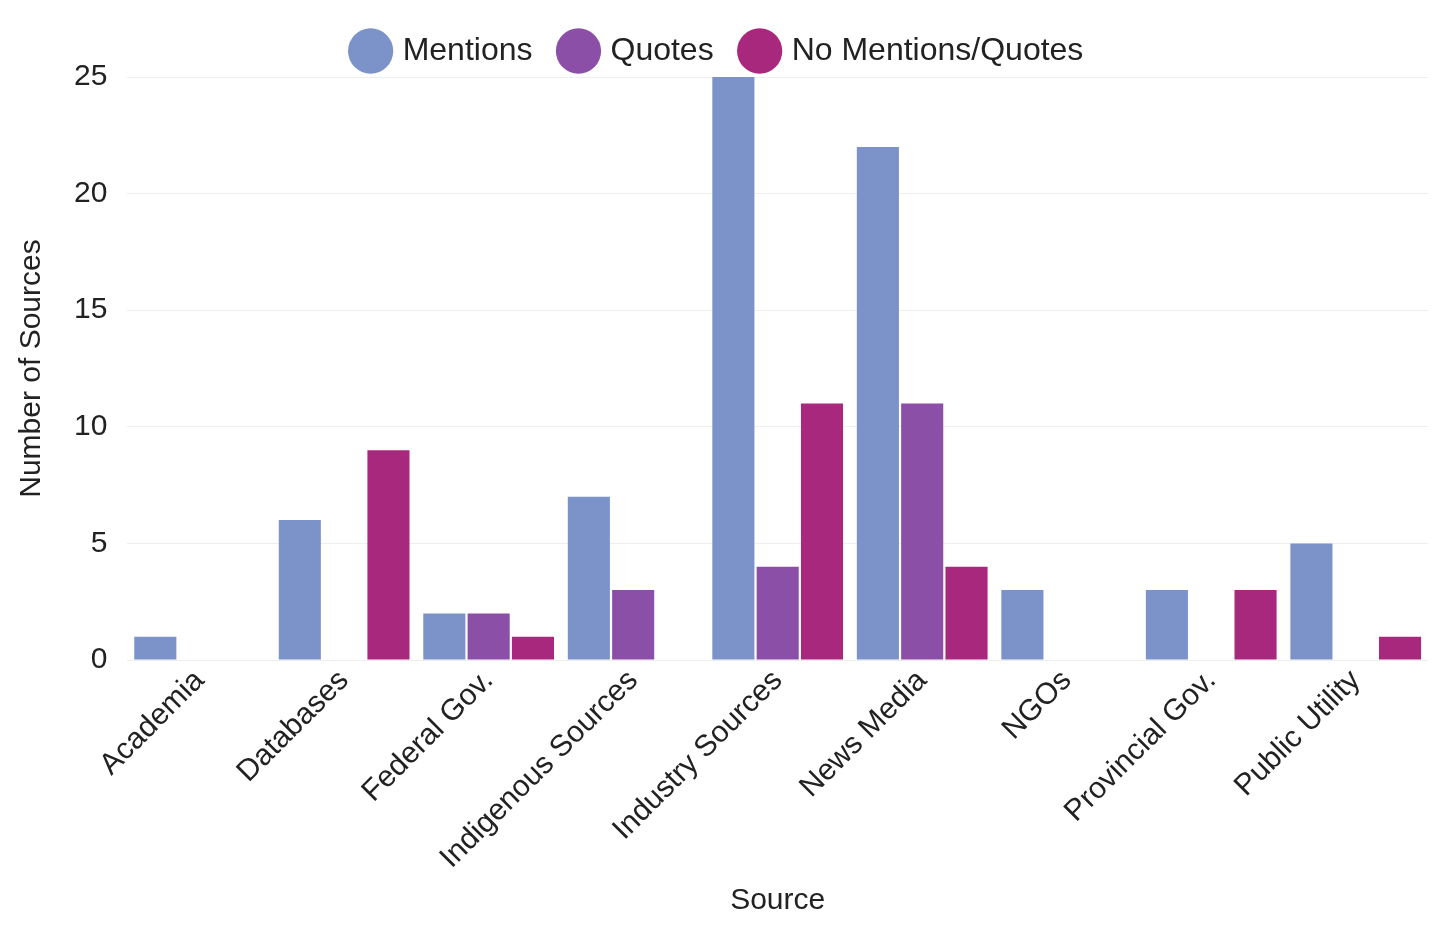  Describe the element at coordinates (662, 48) in the screenshot. I see `legend-label: Quotes` at that location.